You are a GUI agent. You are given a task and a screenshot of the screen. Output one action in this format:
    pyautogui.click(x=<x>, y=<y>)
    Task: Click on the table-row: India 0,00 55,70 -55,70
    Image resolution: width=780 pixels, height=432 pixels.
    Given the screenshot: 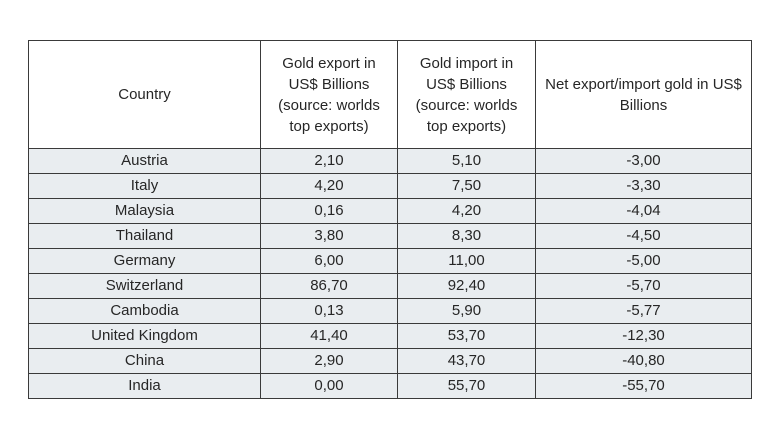 What is the action you would take?
    pyautogui.click(x=390, y=386)
    